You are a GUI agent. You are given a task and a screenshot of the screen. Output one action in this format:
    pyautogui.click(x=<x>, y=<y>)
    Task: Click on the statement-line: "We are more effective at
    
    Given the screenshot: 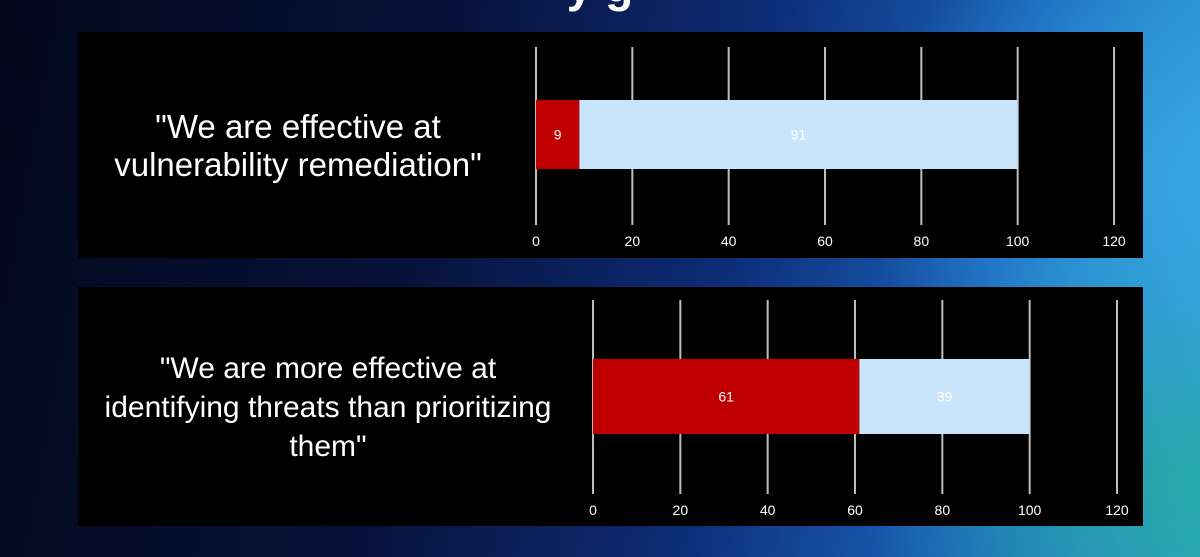 What is the action you would take?
    pyautogui.click(x=328, y=368)
    